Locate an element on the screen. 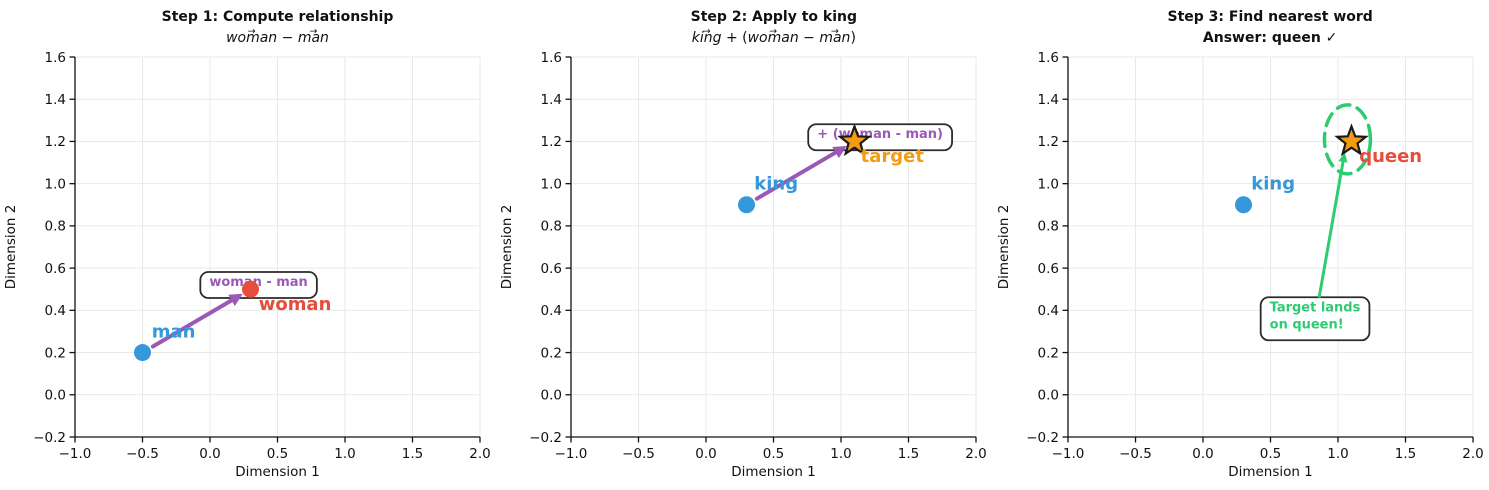 This screenshot has height=490, width=1489. nearest-word-highlight is located at coordinates (1347, 139).